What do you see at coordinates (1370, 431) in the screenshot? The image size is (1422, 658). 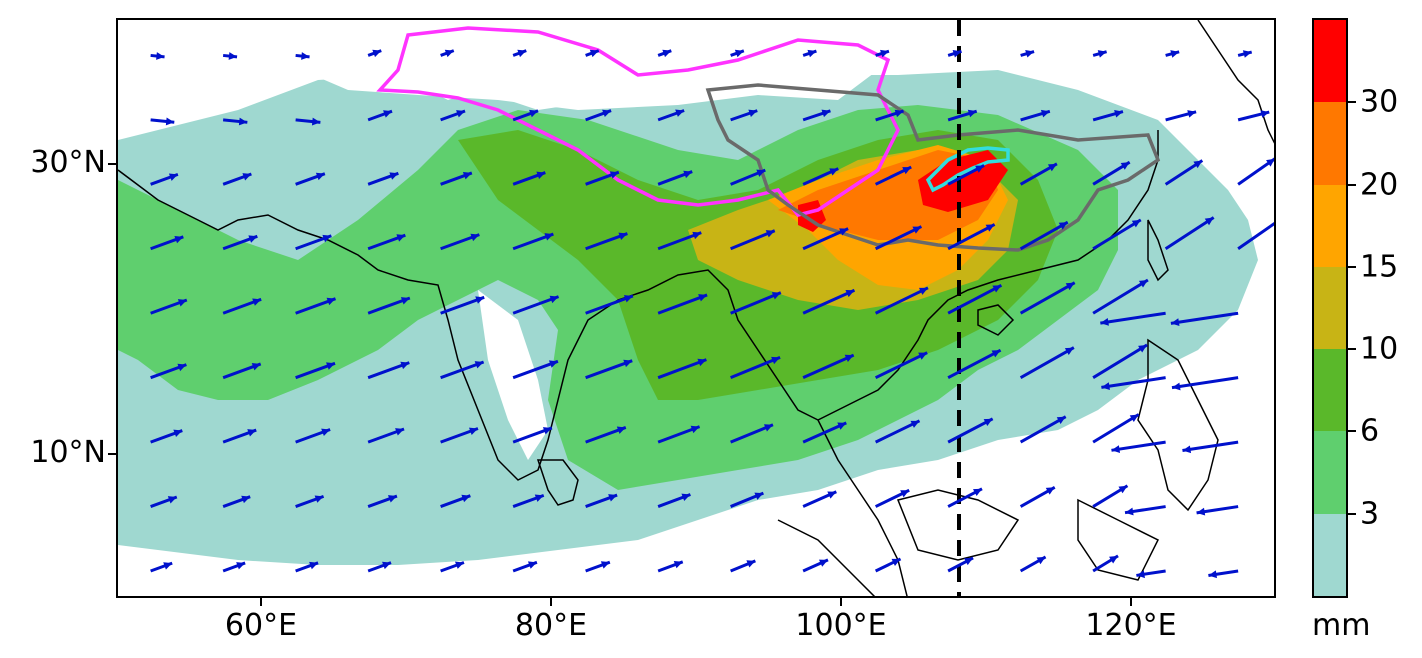 I see `colorbar-level-label: 6` at bounding box center [1370, 431].